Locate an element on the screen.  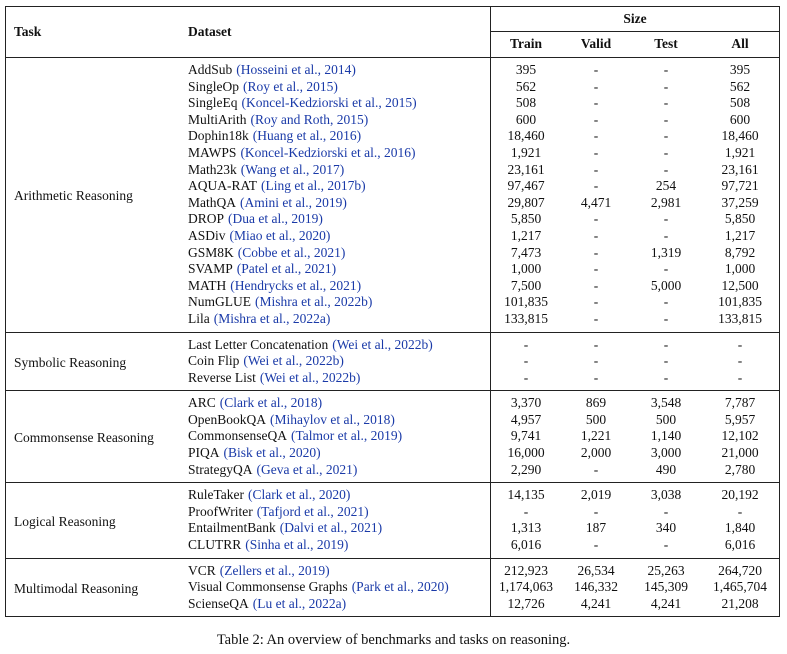
dataset-cell: MathQA (Amini et al., 2019) is located at coordinates (337, 203).